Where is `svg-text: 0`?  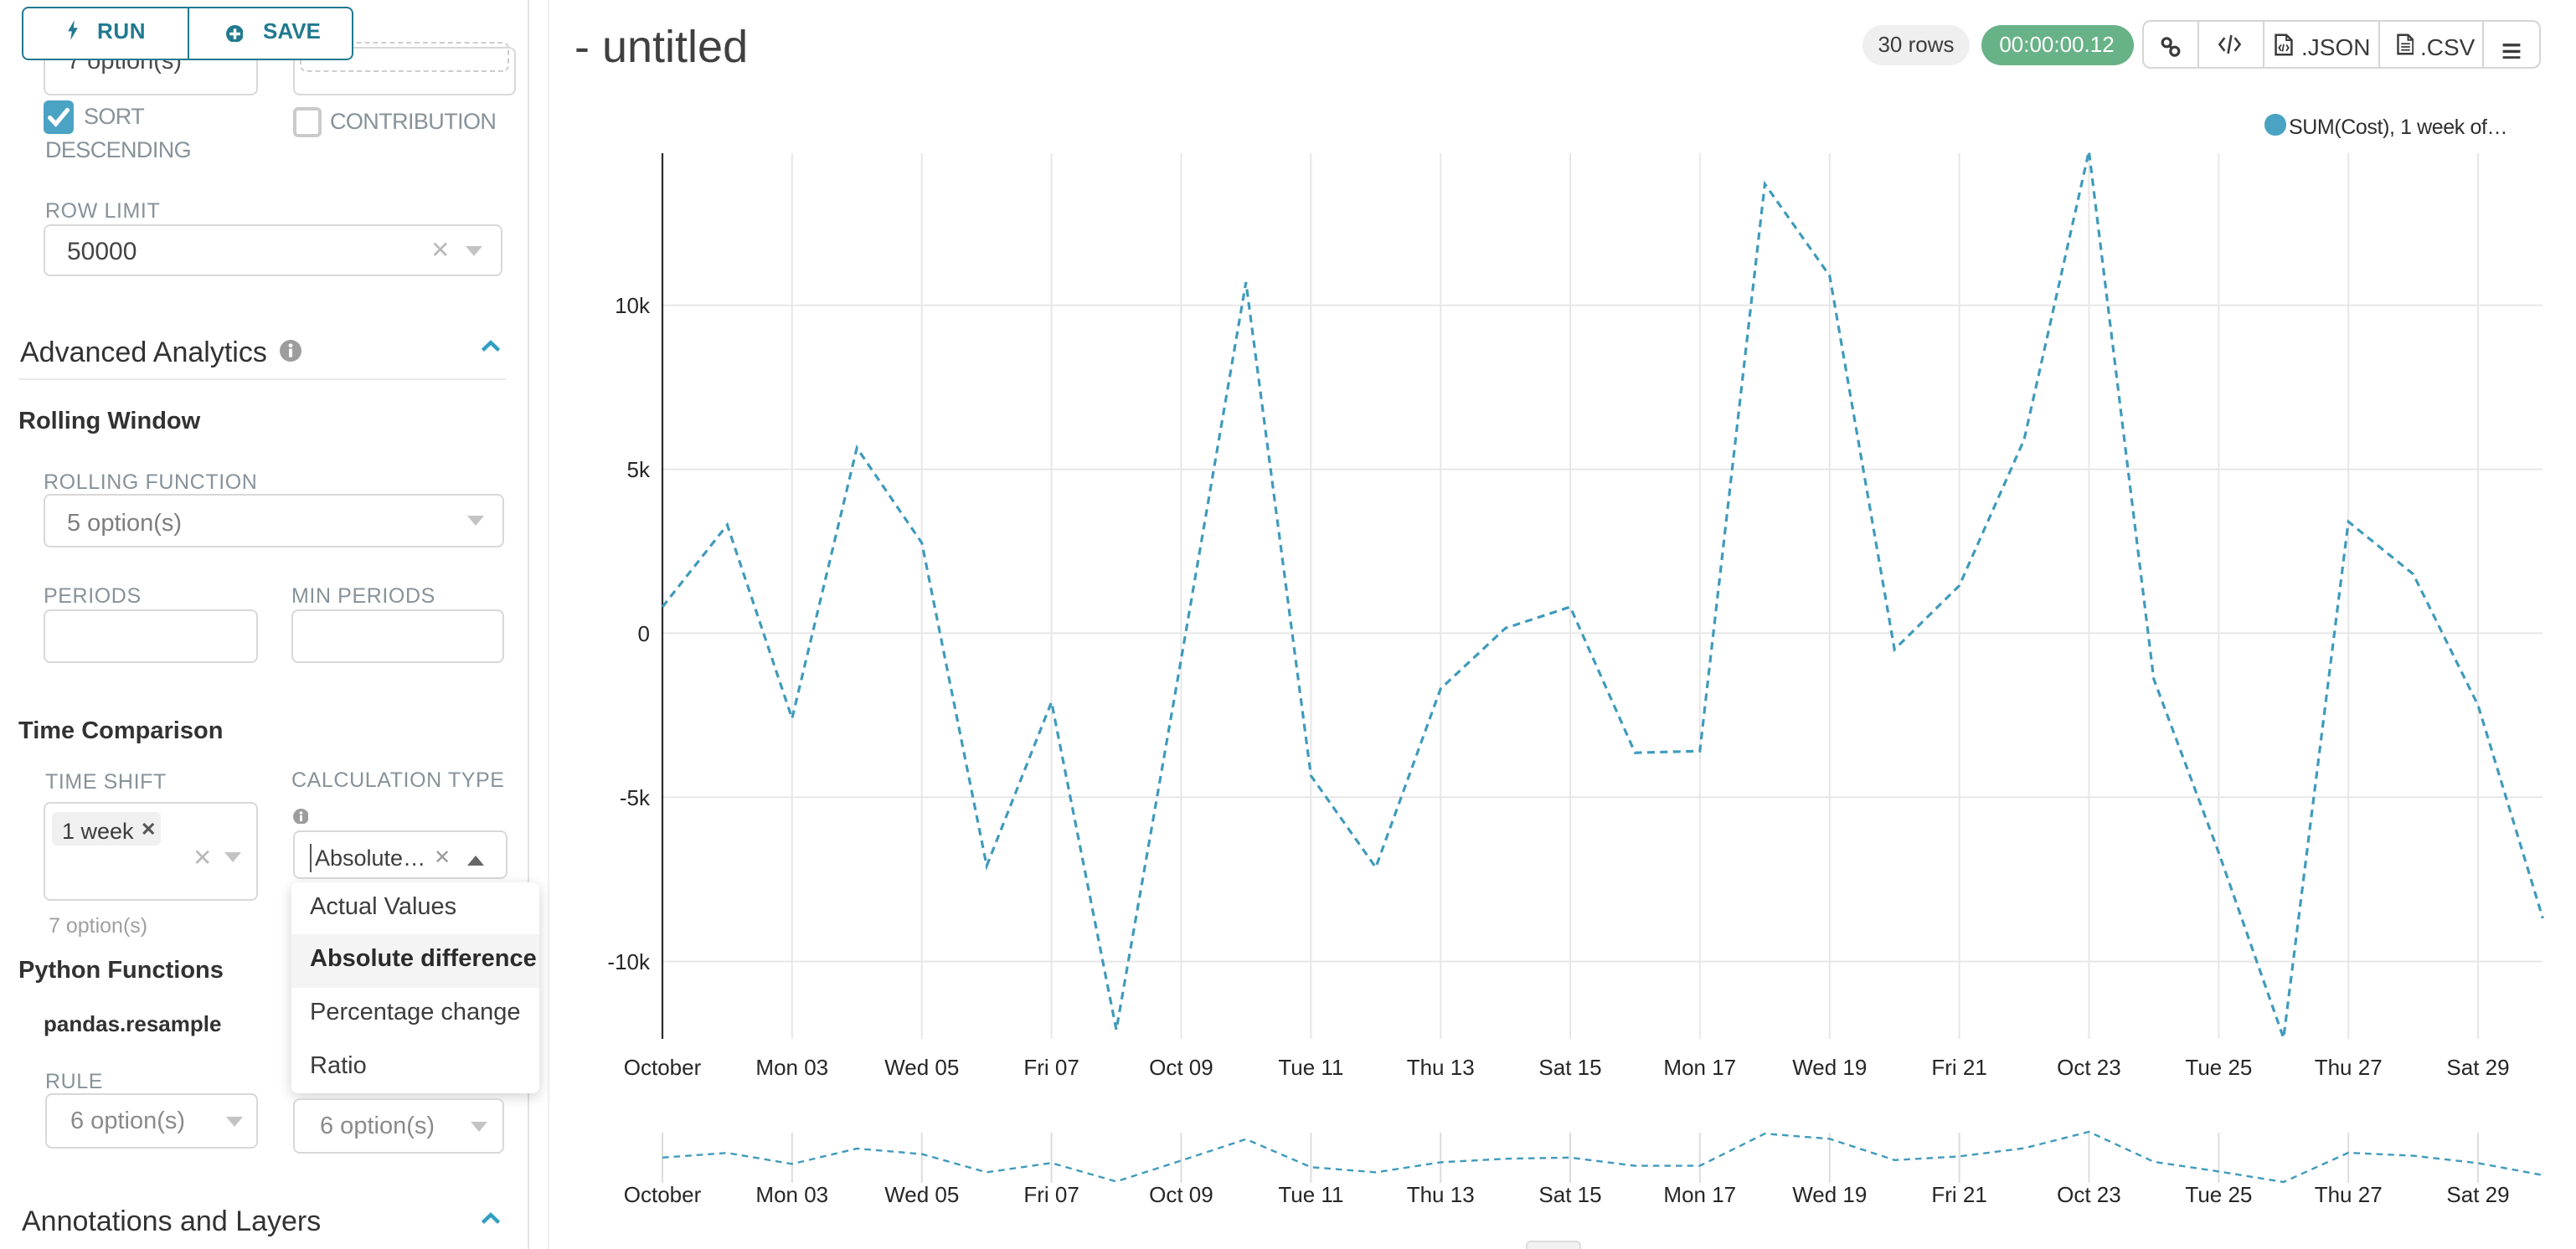 svg-text: 0 is located at coordinates (644, 633).